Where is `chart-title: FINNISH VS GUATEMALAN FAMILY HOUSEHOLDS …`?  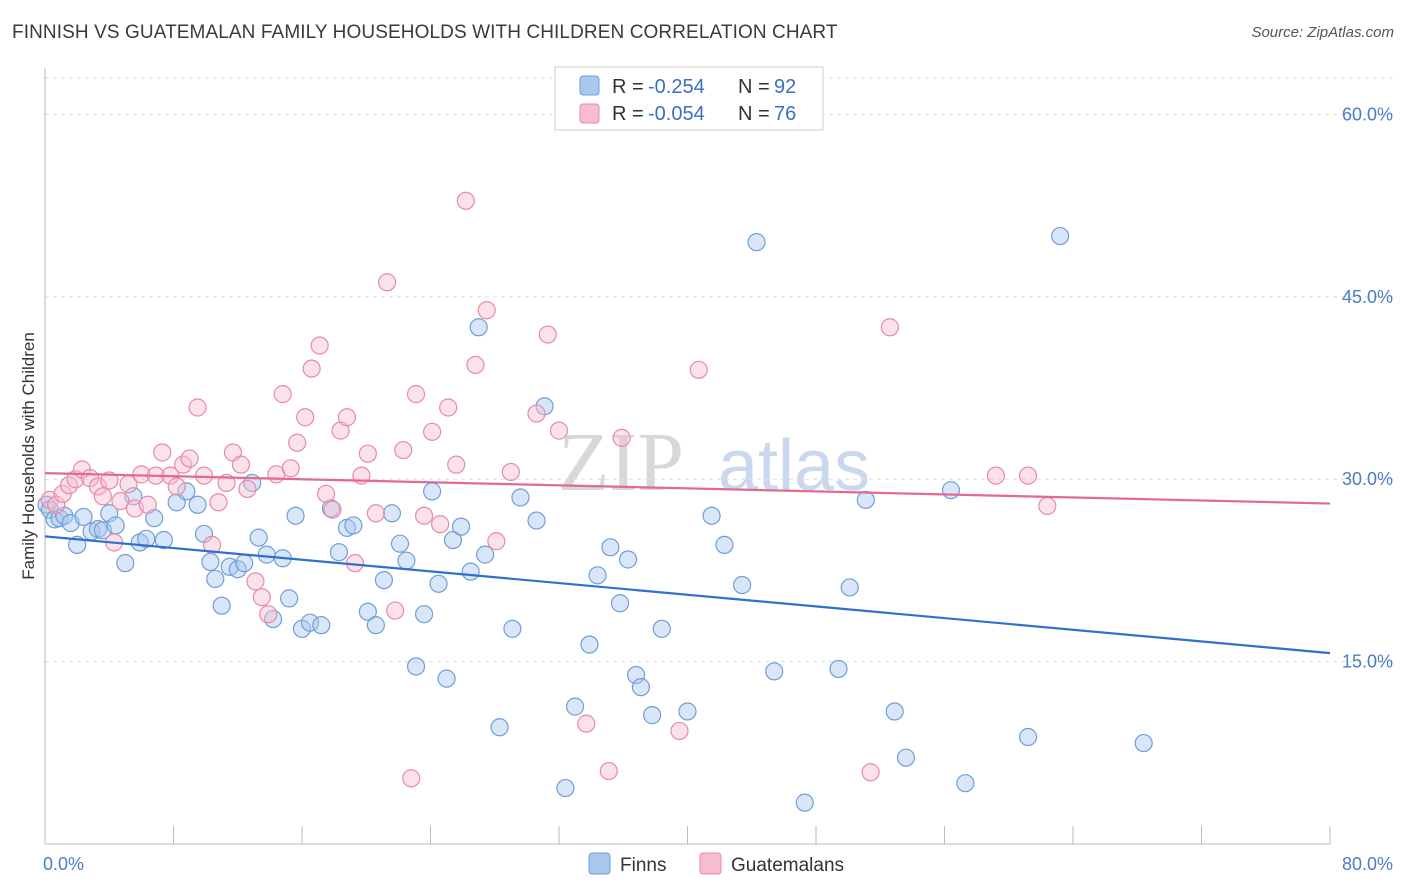 chart-title: FINNISH VS GUATEMALAN FAMILY HOUSEHOLDS … is located at coordinates (425, 32).